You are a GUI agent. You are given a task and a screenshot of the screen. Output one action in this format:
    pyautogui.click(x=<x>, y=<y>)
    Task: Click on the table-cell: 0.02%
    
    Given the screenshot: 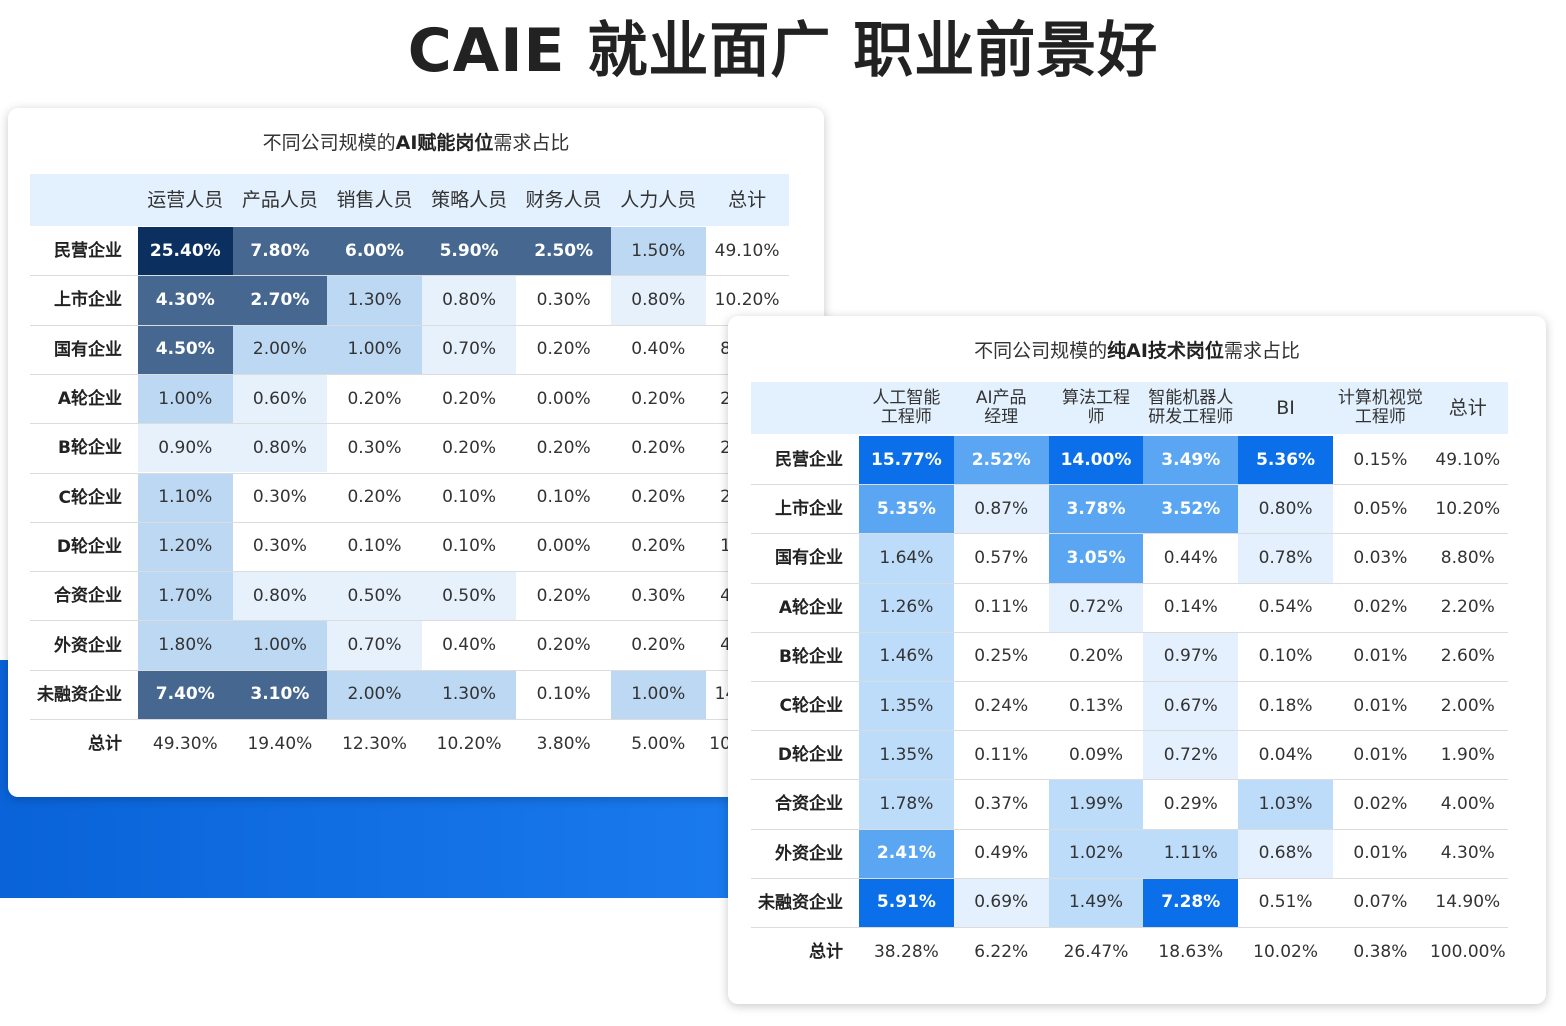 What is the action you would take?
    pyautogui.click(x=1380, y=607)
    